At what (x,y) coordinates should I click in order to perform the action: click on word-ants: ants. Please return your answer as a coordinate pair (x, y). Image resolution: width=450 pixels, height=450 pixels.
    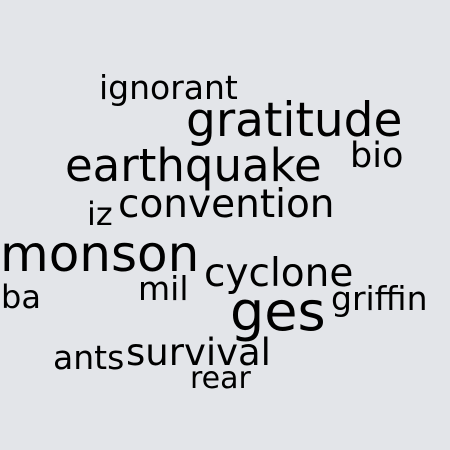
    Looking at the image, I should click on (89, 357).